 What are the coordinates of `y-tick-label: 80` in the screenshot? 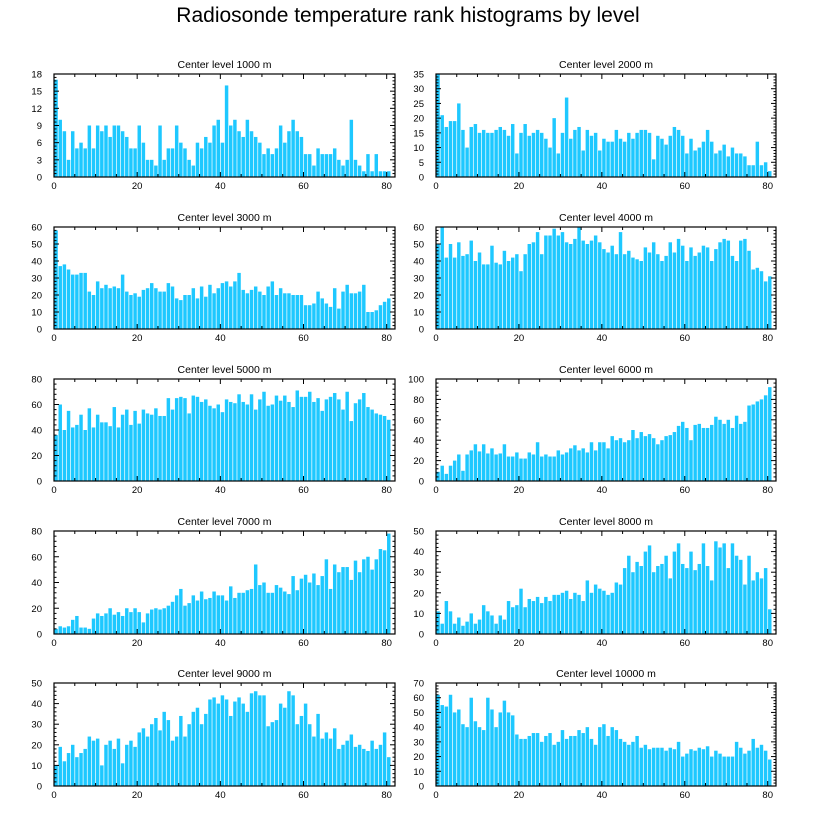 It's located at (36, 380).